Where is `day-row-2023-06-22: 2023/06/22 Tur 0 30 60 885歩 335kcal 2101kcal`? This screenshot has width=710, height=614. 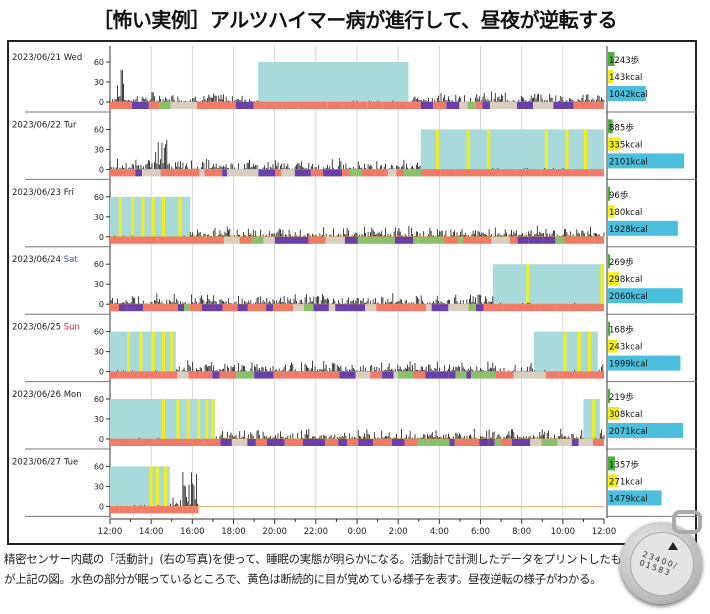 day-row-2023-06-22: 2023/06/22 Tur 0 30 60 885歩 335kcal 2101kcal is located at coordinates (354, 149).